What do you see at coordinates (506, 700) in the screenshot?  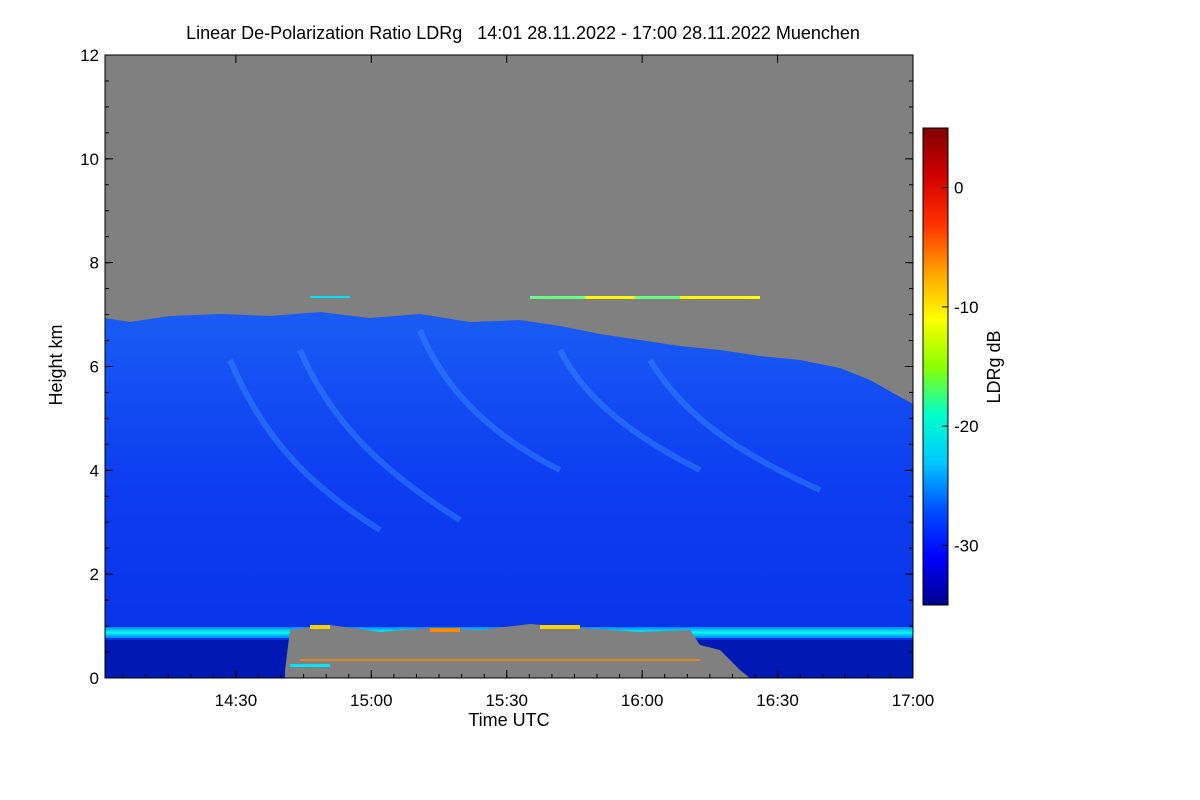 I see `x-tick-label: 15:30` at bounding box center [506, 700].